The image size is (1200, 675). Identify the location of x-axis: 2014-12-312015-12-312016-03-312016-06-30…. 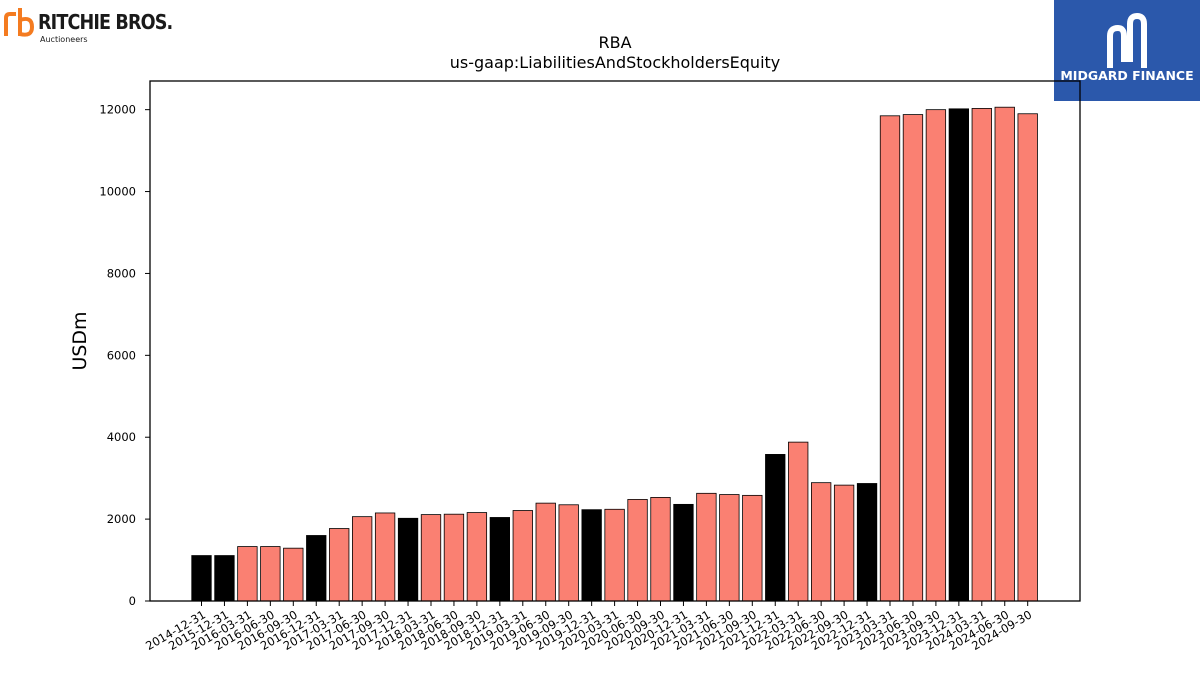
(588, 627).